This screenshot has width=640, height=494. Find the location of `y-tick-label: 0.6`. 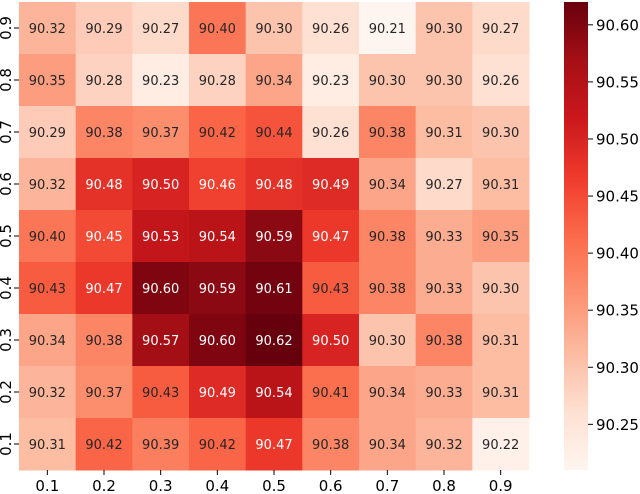

y-tick-label: 0.6 is located at coordinates (7, 184).